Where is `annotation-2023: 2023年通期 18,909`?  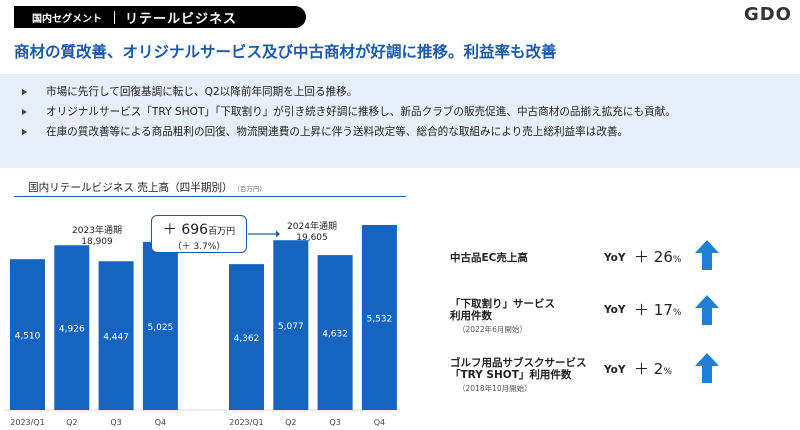 annotation-2023: 2023年通期 18,909 is located at coordinates (97, 237).